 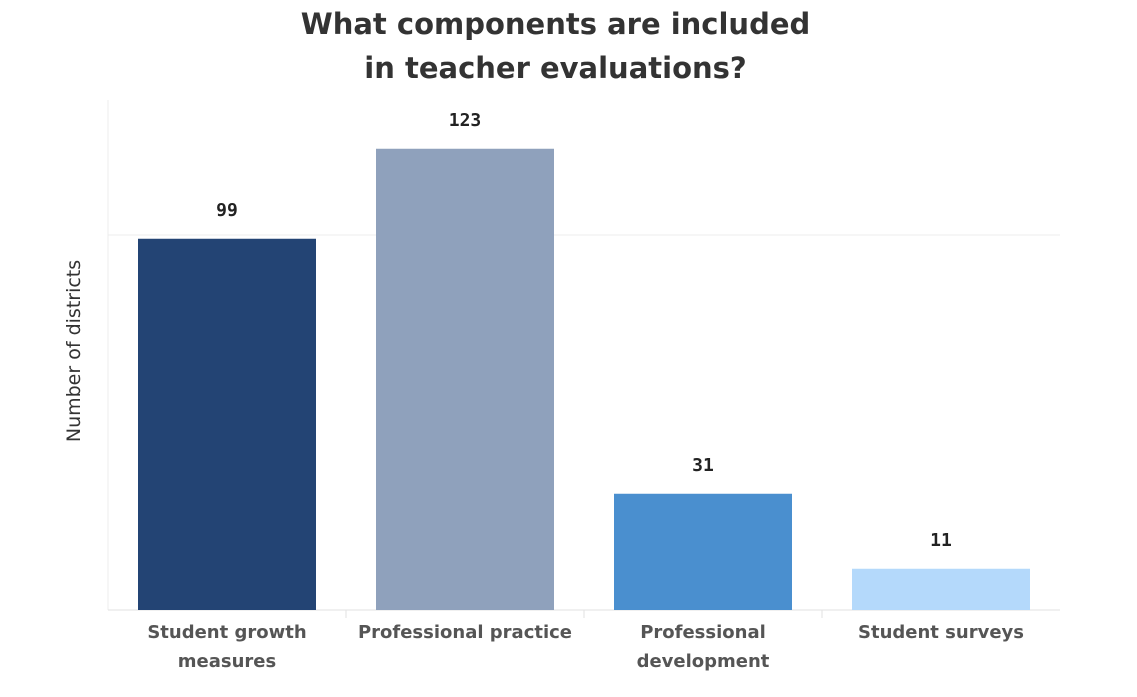 What do you see at coordinates (555, 68) in the screenshot?
I see `chart-title-line-2: in teacher evaluations?` at bounding box center [555, 68].